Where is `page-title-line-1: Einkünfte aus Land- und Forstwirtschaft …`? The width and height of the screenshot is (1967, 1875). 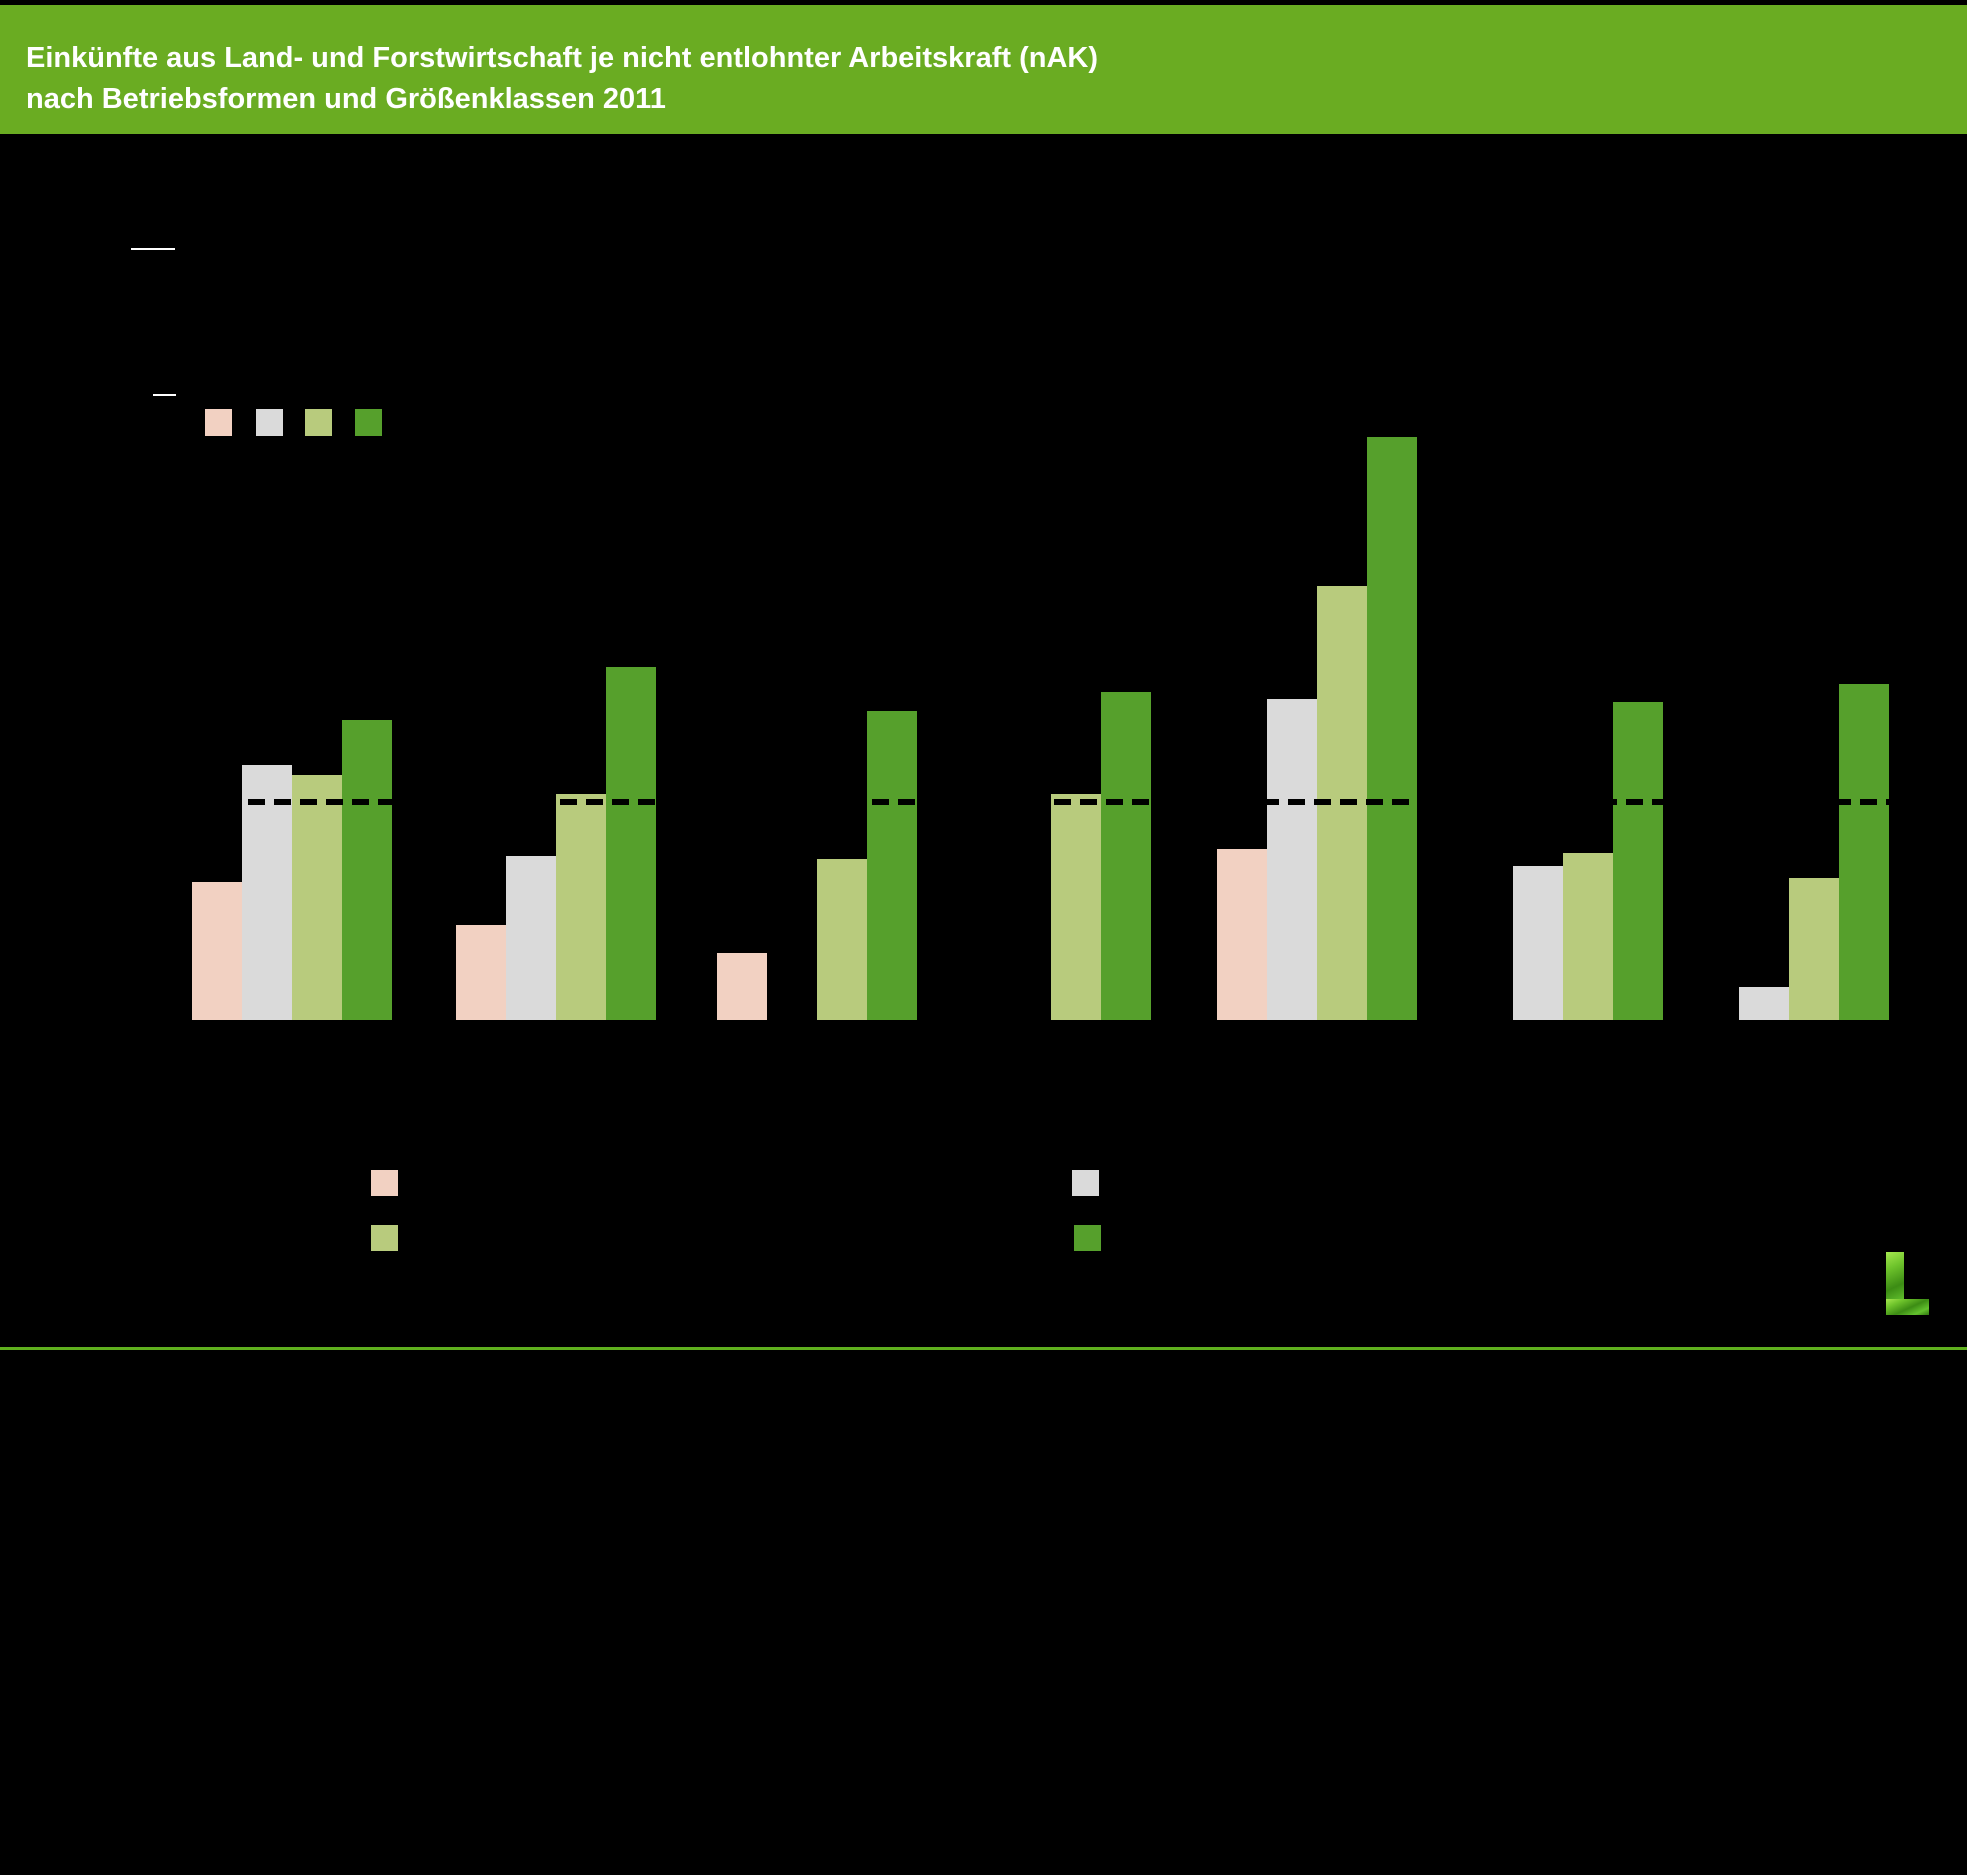 page-title-line-1: Einkünfte aus Land- und Forstwirtschaft … is located at coordinates (562, 58).